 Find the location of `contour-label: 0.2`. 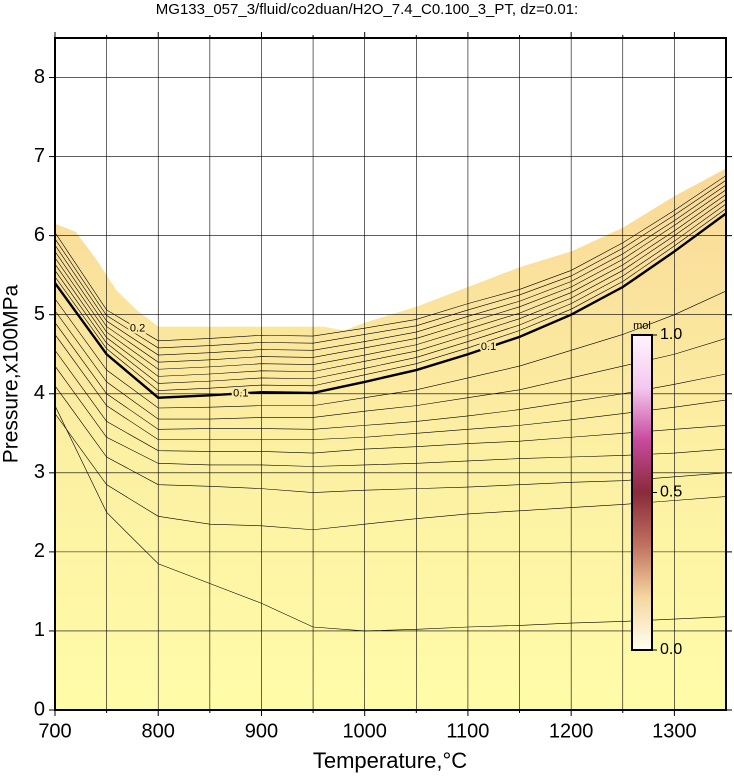

contour-label: 0.2 is located at coordinates (137, 328).